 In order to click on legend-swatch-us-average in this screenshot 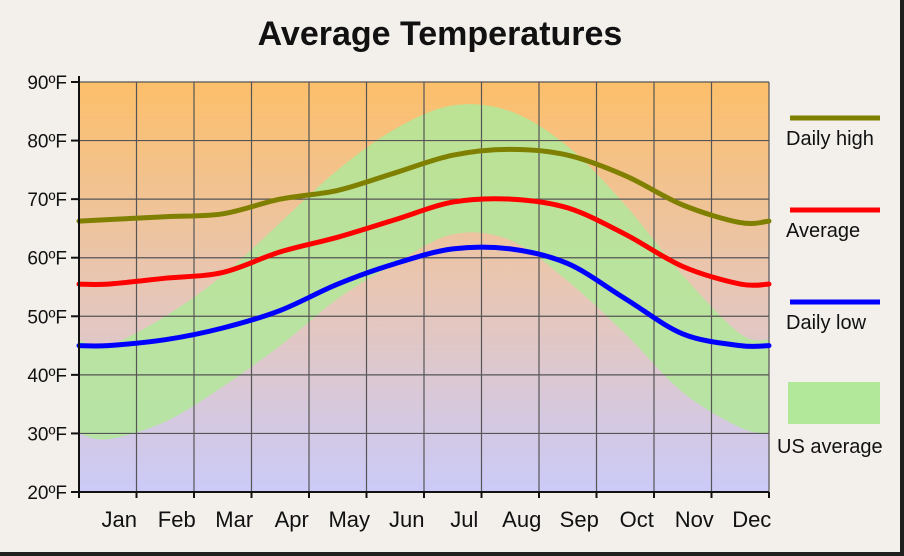, I will do `click(834, 403)`.